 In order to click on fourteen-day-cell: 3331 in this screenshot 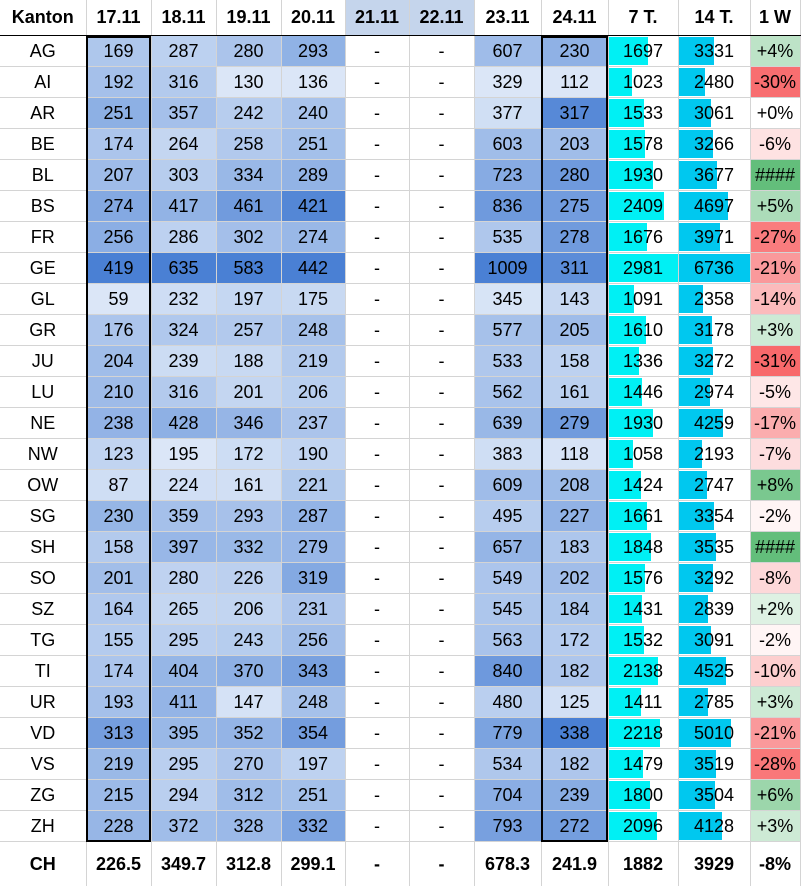, I will do `click(714, 51)`.